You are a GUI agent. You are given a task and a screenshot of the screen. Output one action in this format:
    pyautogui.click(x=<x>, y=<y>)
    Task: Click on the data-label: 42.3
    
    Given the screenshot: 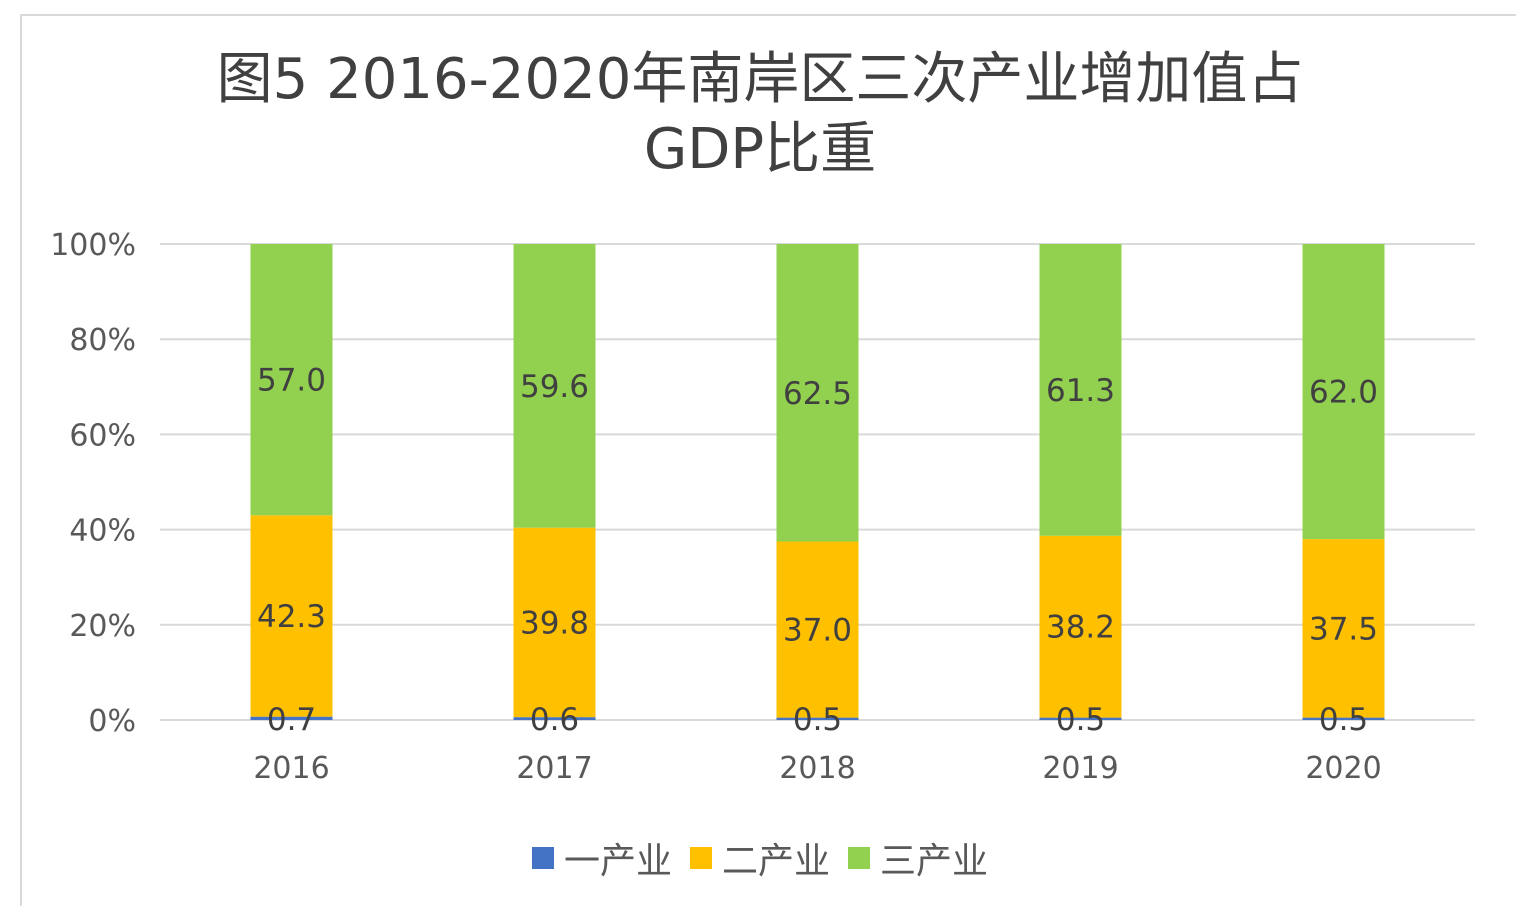 What is the action you would take?
    pyautogui.click(x=291, y=617)
    